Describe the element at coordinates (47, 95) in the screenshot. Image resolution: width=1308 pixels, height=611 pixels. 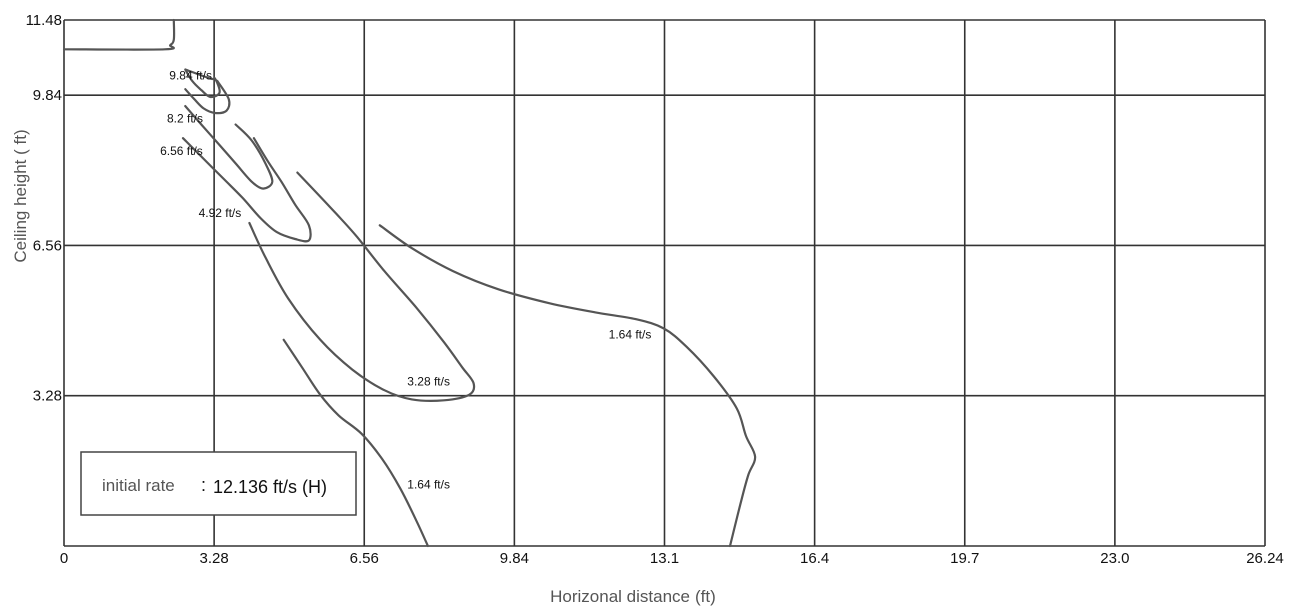
I see `y-tick-label-2: 9.84` at that location.